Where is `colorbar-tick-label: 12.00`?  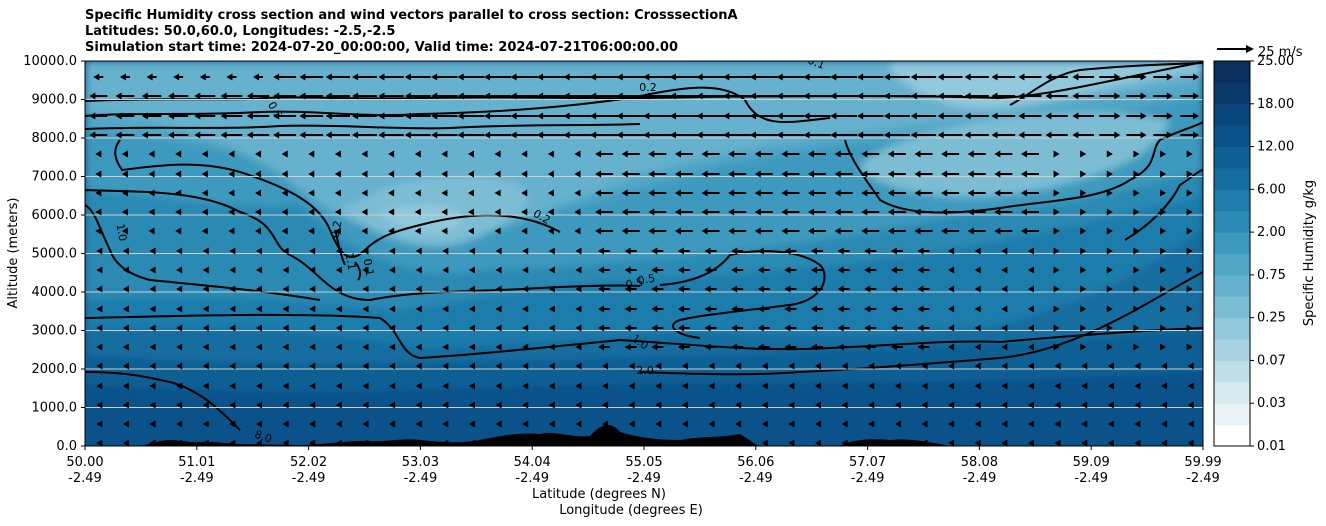 colorbar-tick-label: 12.00 is located at coordinates (1275, 147).